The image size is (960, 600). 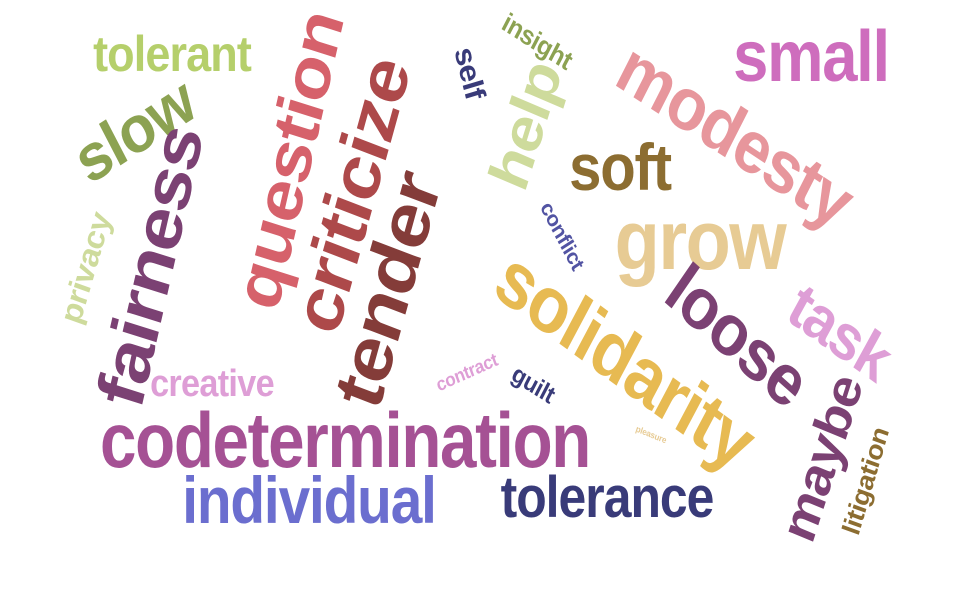 I want to click on word-individual: individual, so click(x=309, y=500).